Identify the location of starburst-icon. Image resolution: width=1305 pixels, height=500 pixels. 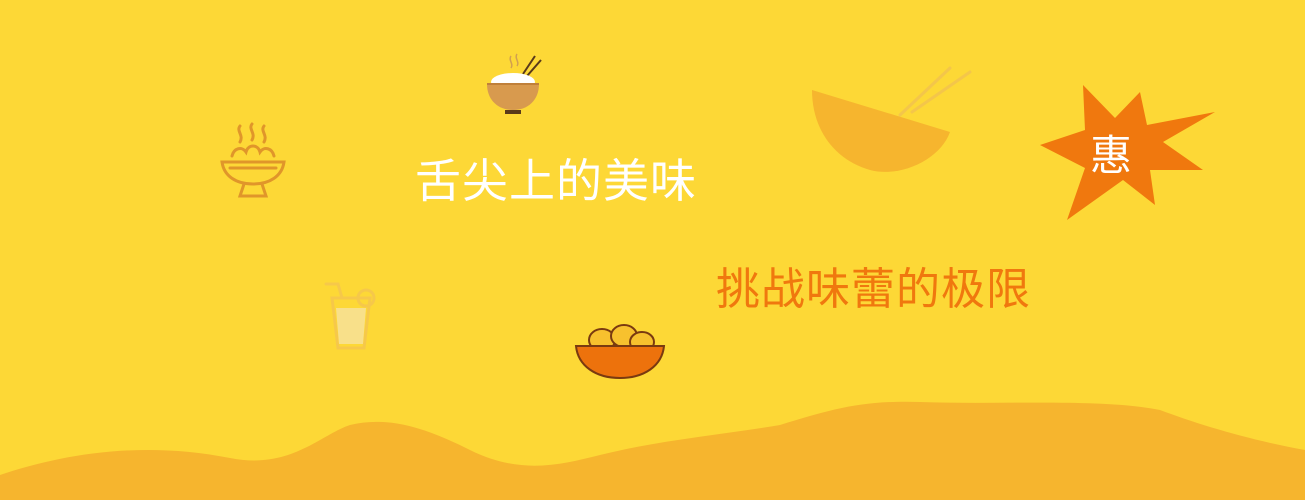
(1127, 152).